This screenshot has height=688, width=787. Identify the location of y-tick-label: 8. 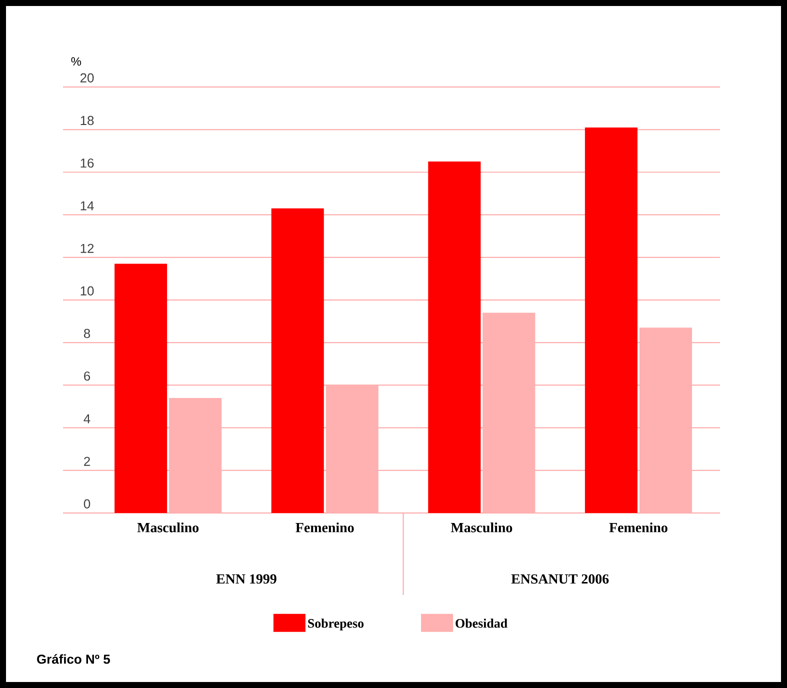
(87, 333).